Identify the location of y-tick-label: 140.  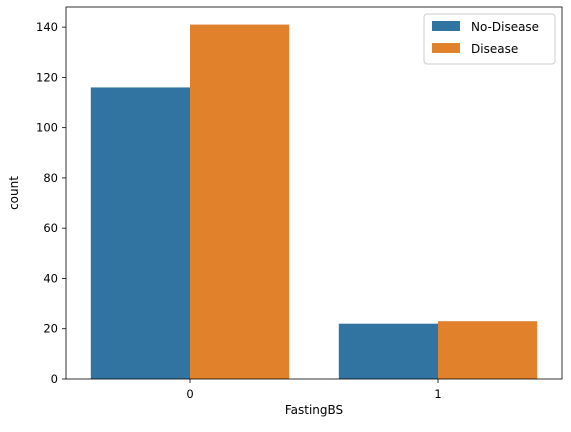
(47, 27).